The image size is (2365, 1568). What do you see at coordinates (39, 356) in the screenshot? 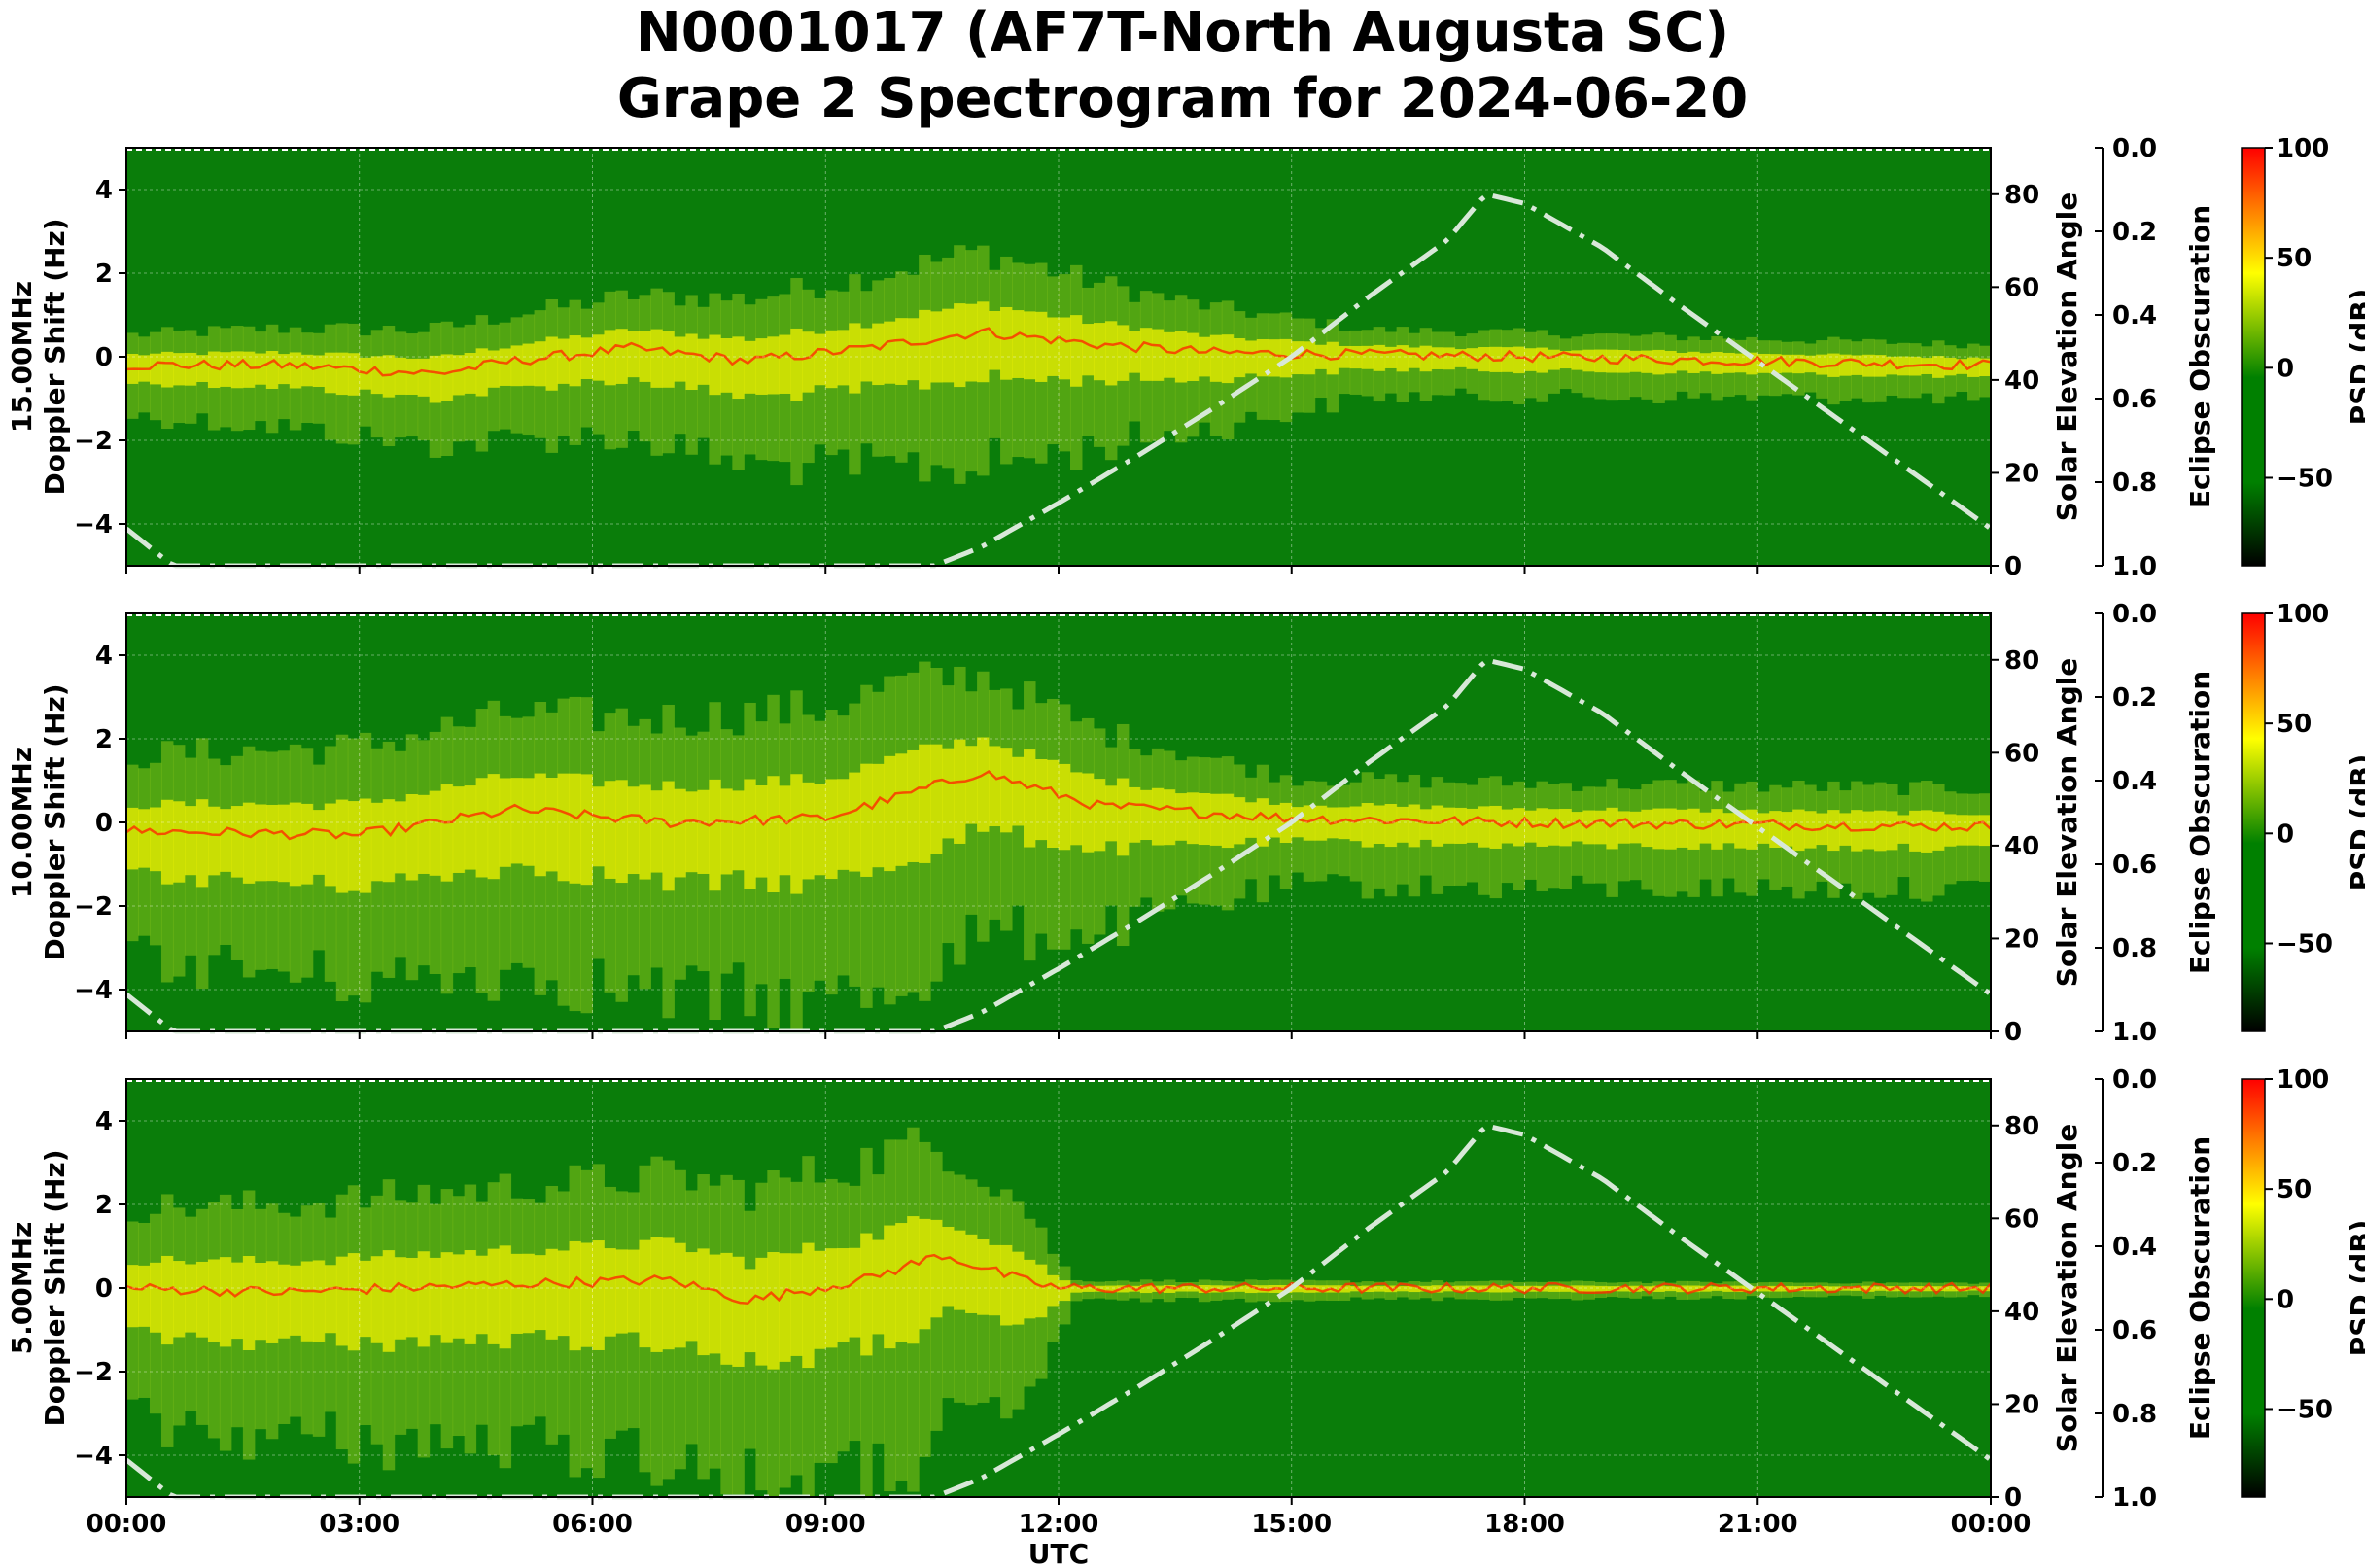
I see `y-axis-label: 15.00MHzDoppler Shift (Hz)` at bounding box center [39, 356].